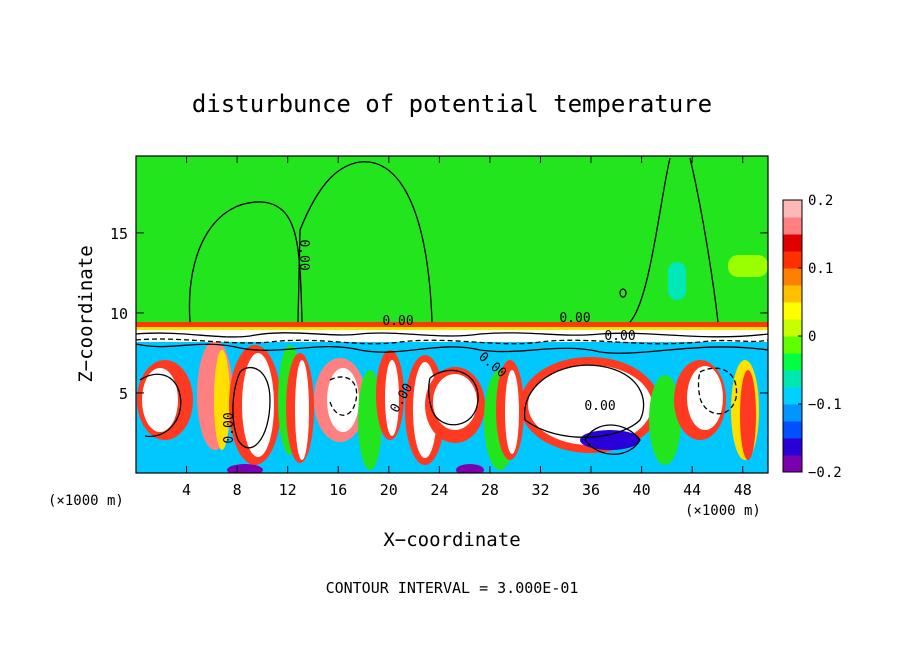 This screenshot has width=904, height=654. What do you see at coordinates (825, 473) in the screenshot?
I see `colorbar-tick-label: −0.2` at bounding box center [825, 473].